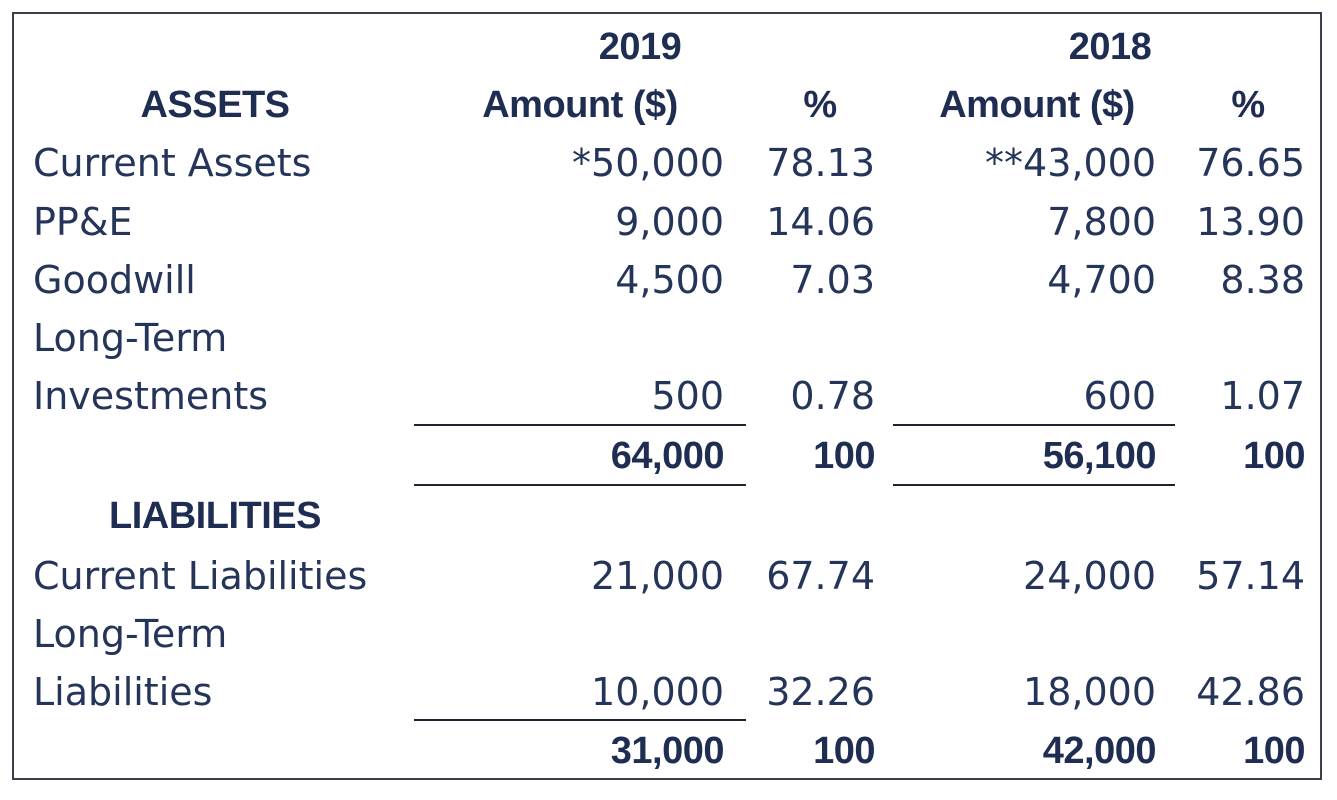  What do you see at coordinates (1262, 396) in the screenshot?
I see `lt-investments-pct-2018: 1.07` at bounding box center [1262, 396].